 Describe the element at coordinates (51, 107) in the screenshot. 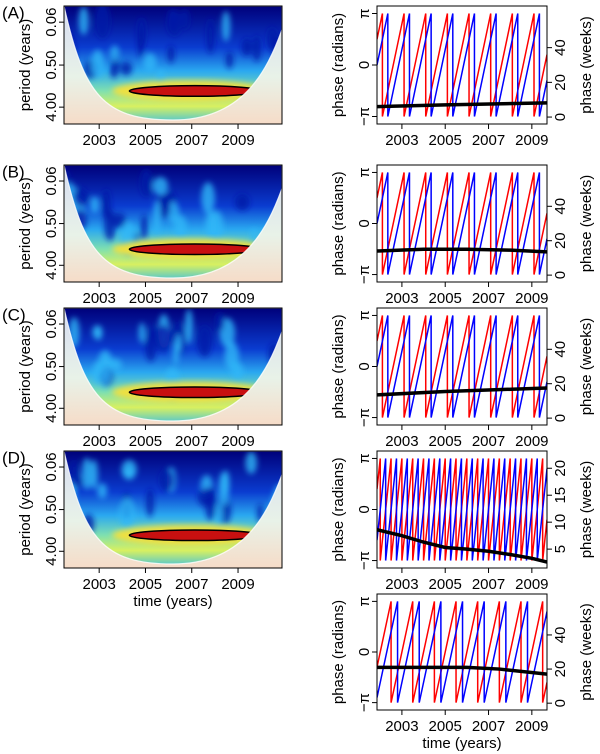

I see `y-tick-label: 4.00` at that location.